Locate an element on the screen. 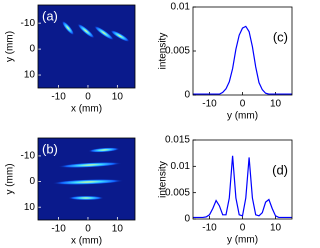 This screenshot has width=320, height=248. panel-label: (b) is located at coordinates (50, 148).